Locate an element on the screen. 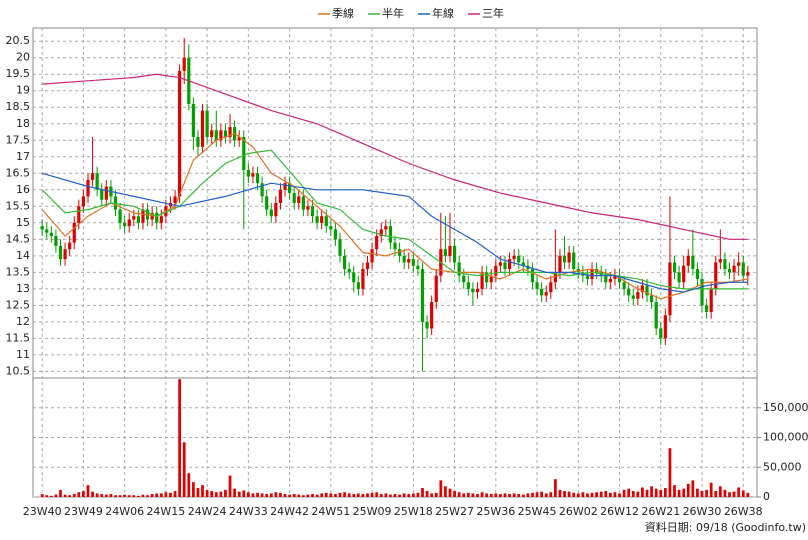 The width and height of the screenshot is (808, 540). x-tick-label: 25W27 is located at coordinates (454, 511).